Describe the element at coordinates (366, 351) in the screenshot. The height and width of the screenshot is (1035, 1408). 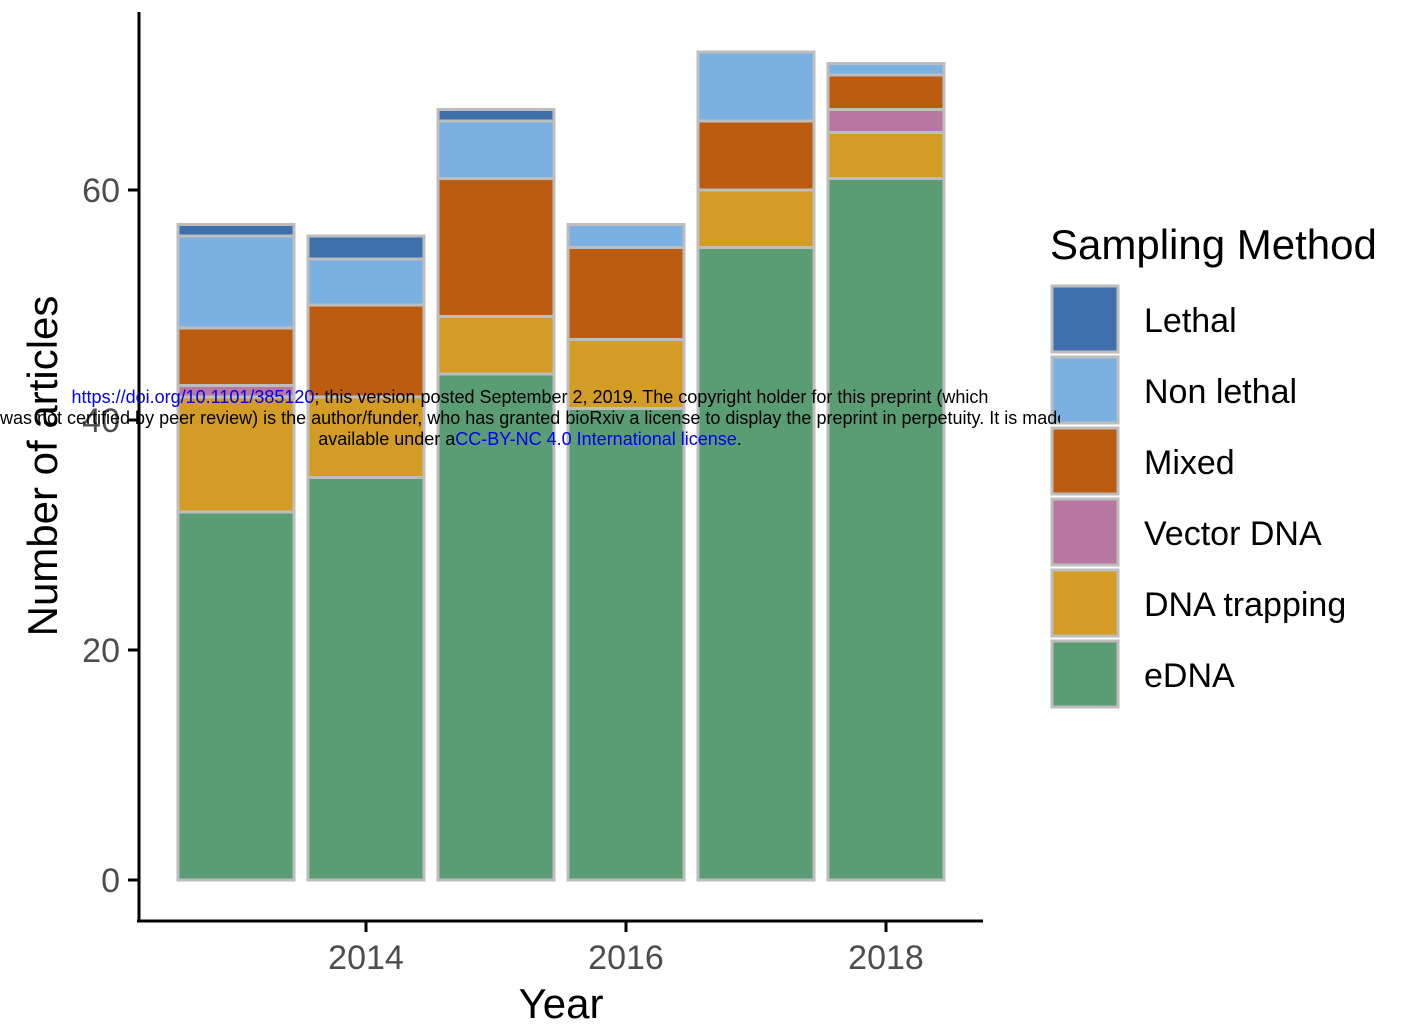
I see `bar-2014-mixed` at that location.